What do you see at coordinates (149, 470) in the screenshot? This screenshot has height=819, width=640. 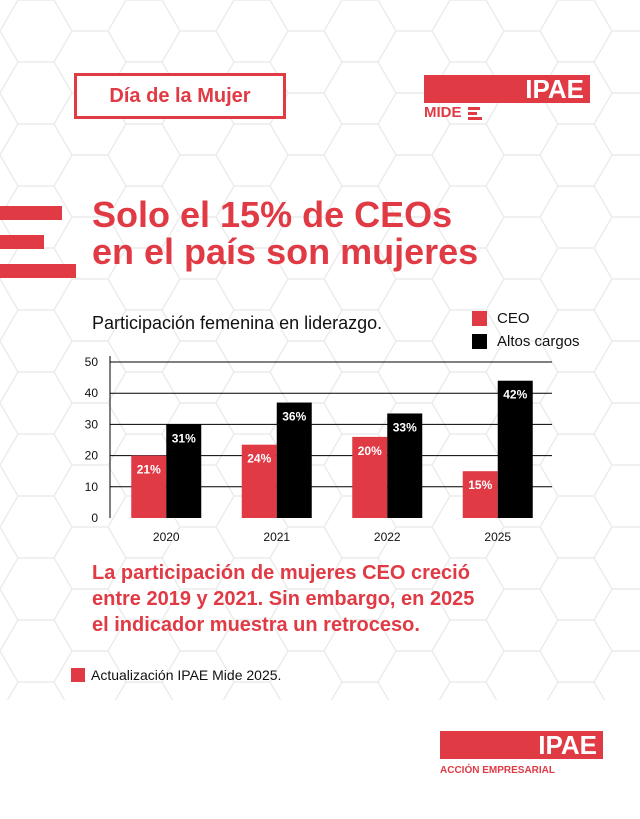 I see `data-label: 21%` at bounding box center [149, 470].